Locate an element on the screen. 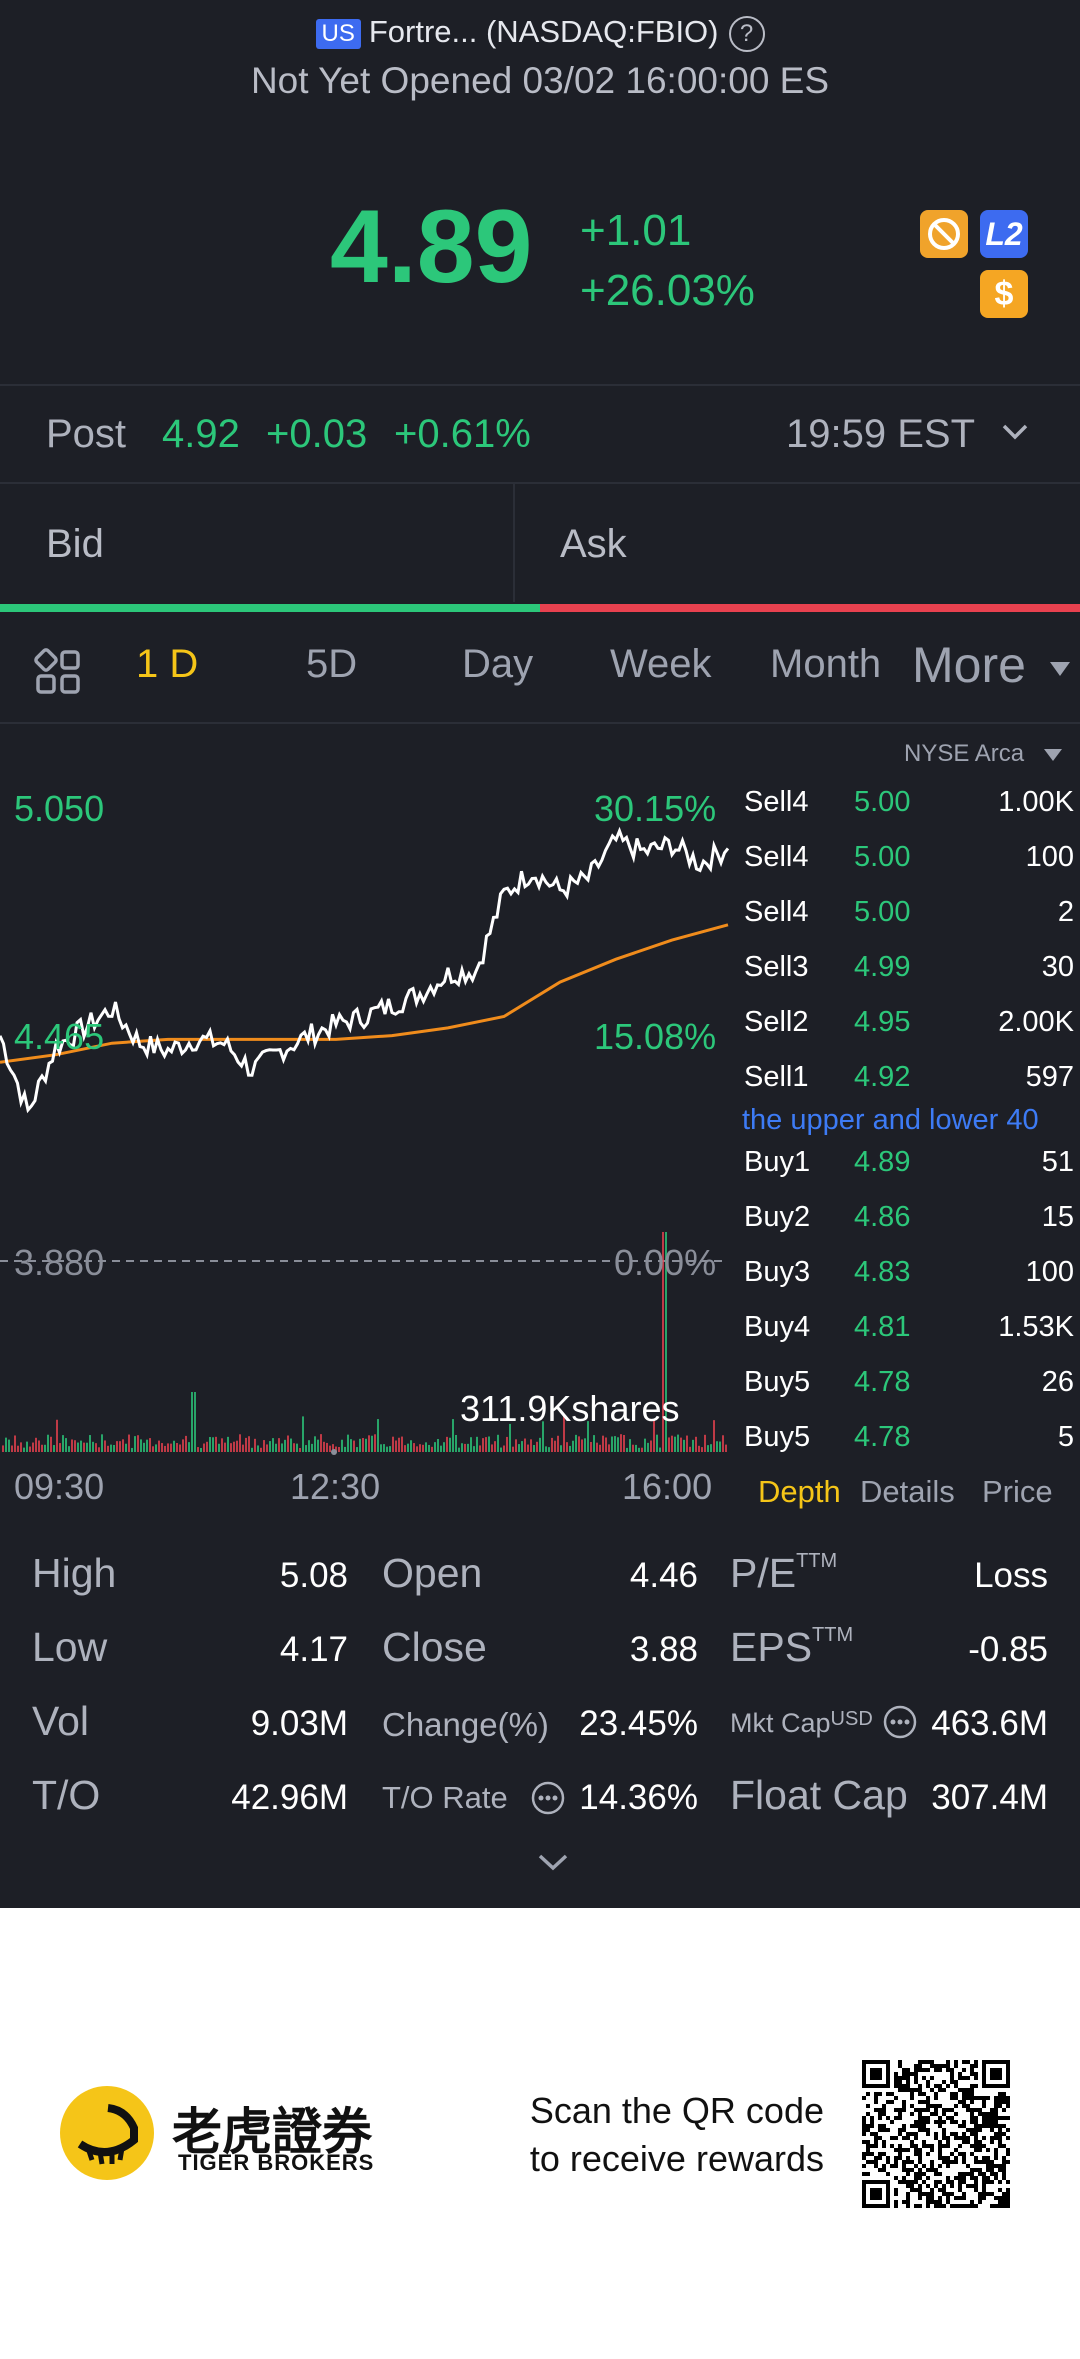  buy-row: Buy5 4.78 5 is located at coordinates (910, 1446).